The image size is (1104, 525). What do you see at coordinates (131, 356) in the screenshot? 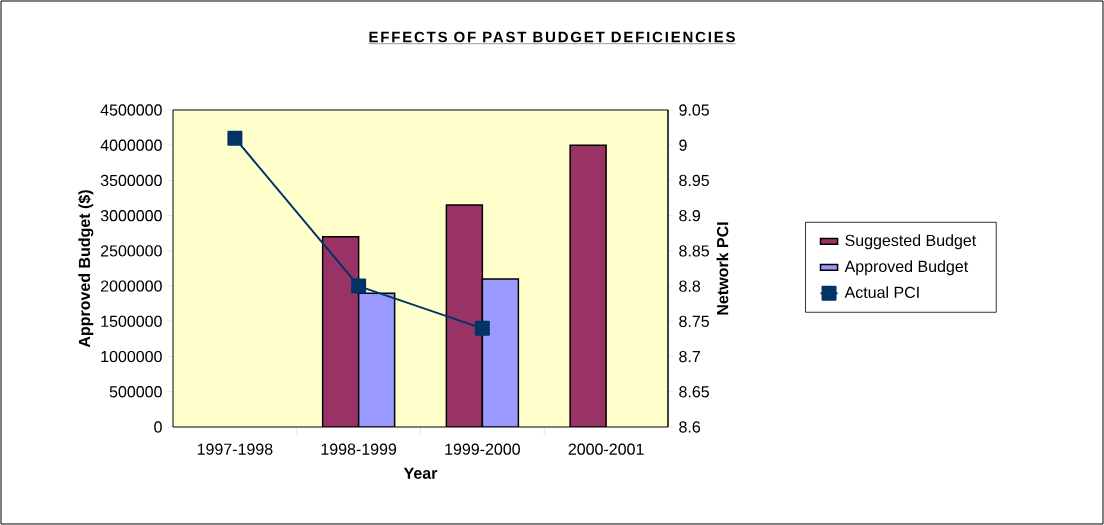
I see `y-tick-label: 1000000` at bounding box center [131, 356].